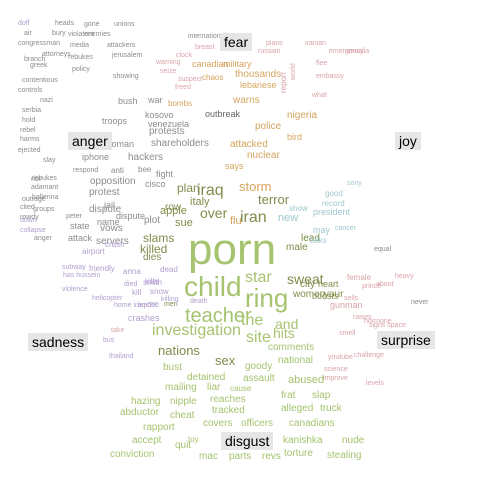 This screenshot has height=480, width=480. I want to click on cloud-word: clock, so click(184, 55).